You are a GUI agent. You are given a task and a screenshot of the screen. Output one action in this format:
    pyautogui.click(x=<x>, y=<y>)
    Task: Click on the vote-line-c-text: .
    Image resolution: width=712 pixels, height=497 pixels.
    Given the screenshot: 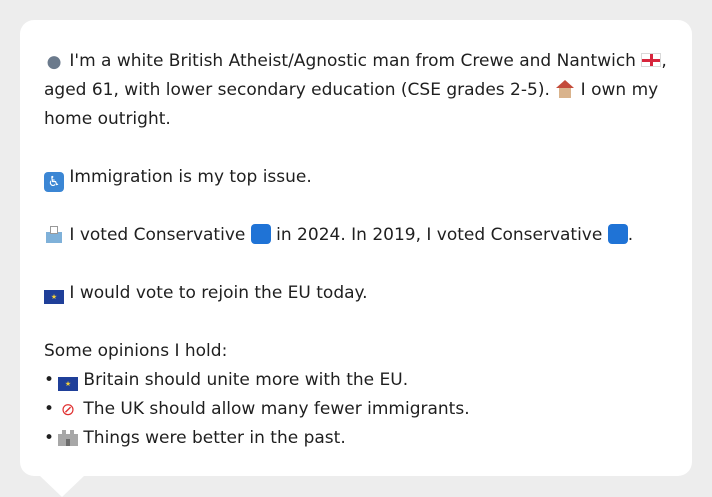 What is the action you would take?
    pyautogui.click(x=630, y=235)
    